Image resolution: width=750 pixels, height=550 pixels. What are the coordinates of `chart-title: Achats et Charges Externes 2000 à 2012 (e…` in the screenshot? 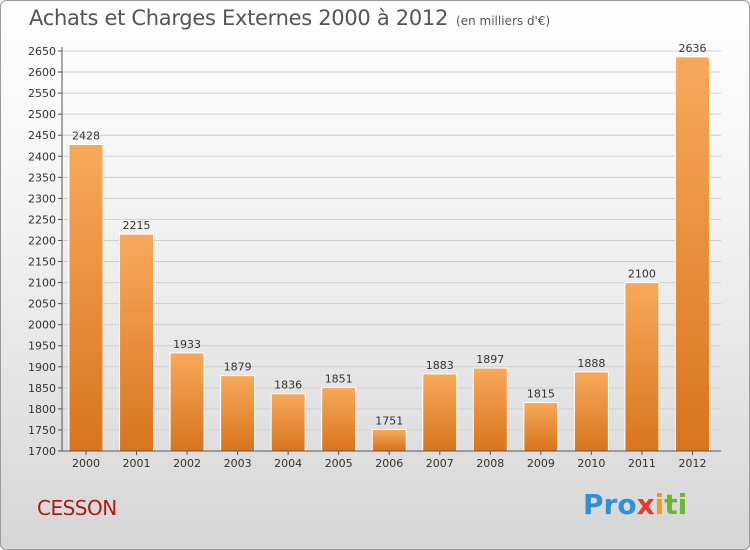 It's located at (289, 18).